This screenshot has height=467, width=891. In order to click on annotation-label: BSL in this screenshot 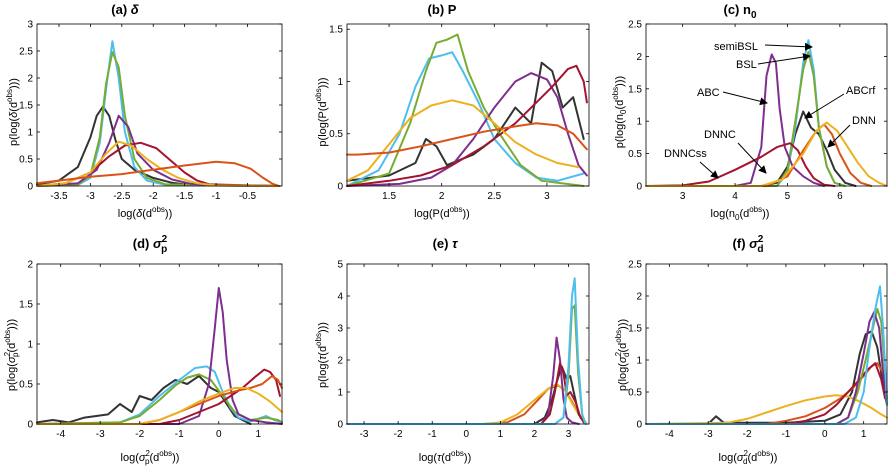, I will do `click(746, 65)`.